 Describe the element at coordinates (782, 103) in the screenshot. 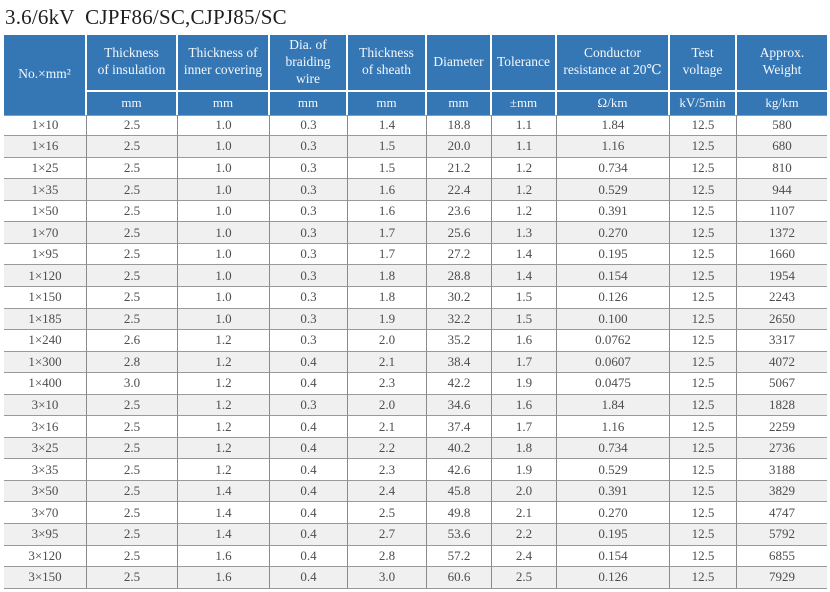

I see `unit-approx-weight: kg/km` at that location.